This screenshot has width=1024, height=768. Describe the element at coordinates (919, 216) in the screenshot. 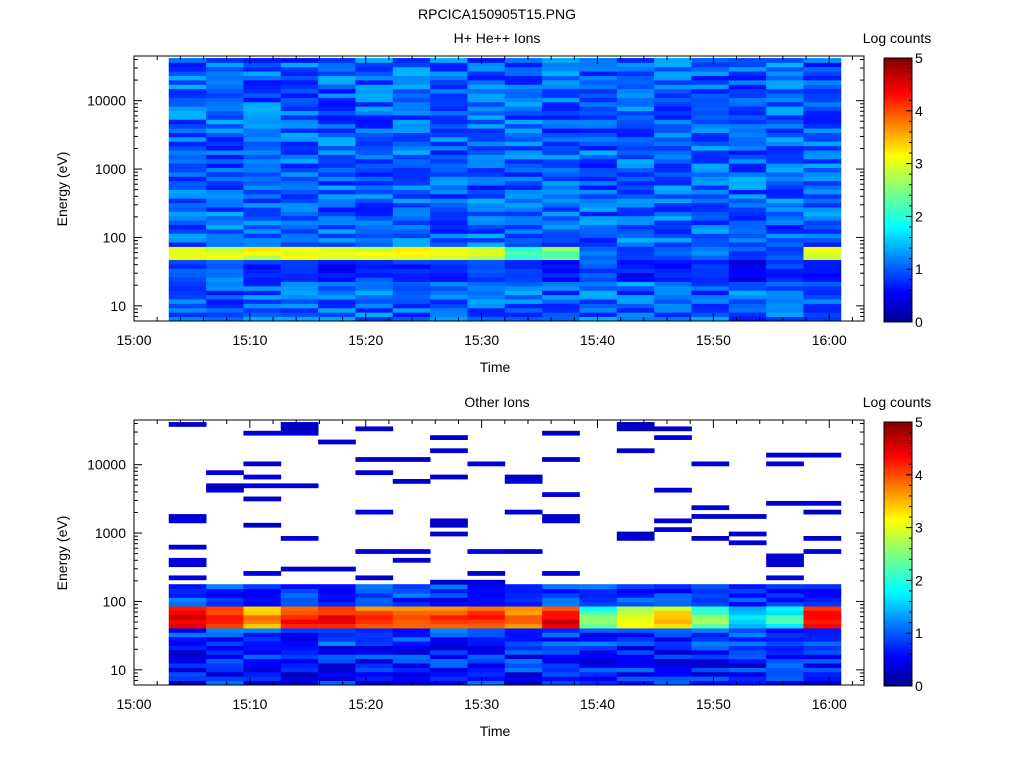

I see `colorbar-tick-label: 2` at that location.